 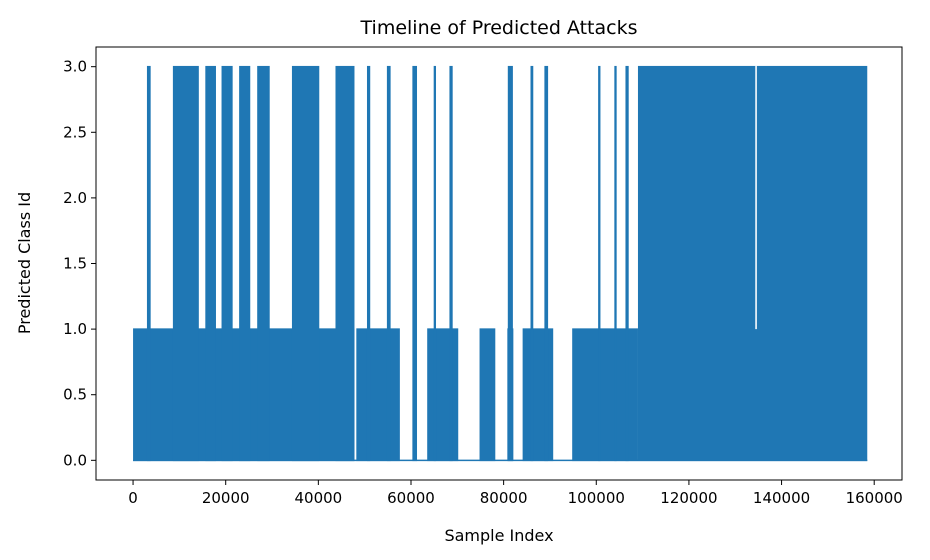 I want to click on y-tick-label: 0.0, so click(x=75, y=460).